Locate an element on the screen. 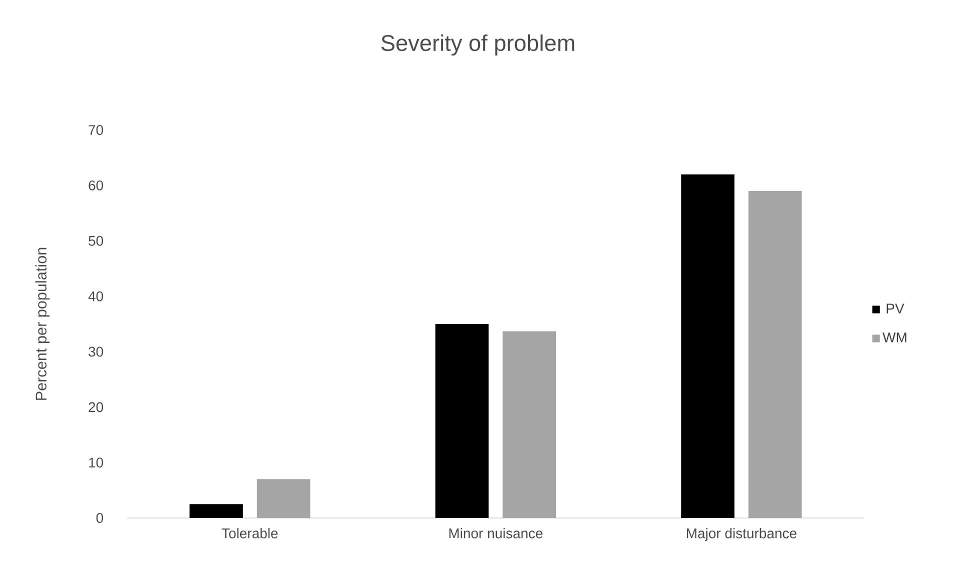  legend-label: PV is located at coordinates (895, 309).